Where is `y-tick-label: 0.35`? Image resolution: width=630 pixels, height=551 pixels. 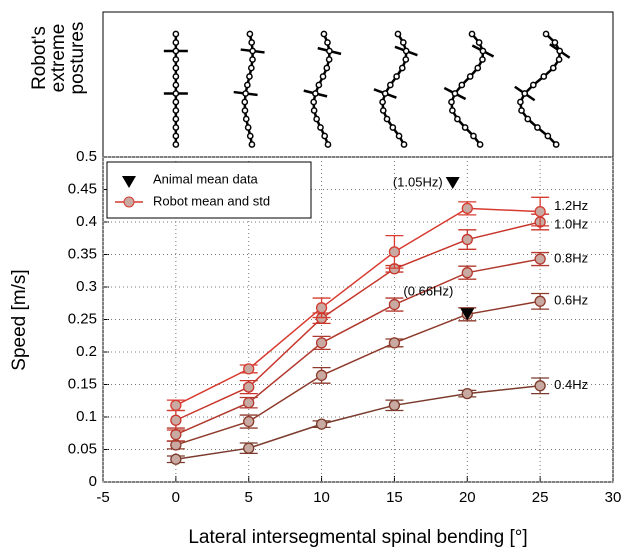 y-tick-label: 0.35 is located at coordinates (82, 253).